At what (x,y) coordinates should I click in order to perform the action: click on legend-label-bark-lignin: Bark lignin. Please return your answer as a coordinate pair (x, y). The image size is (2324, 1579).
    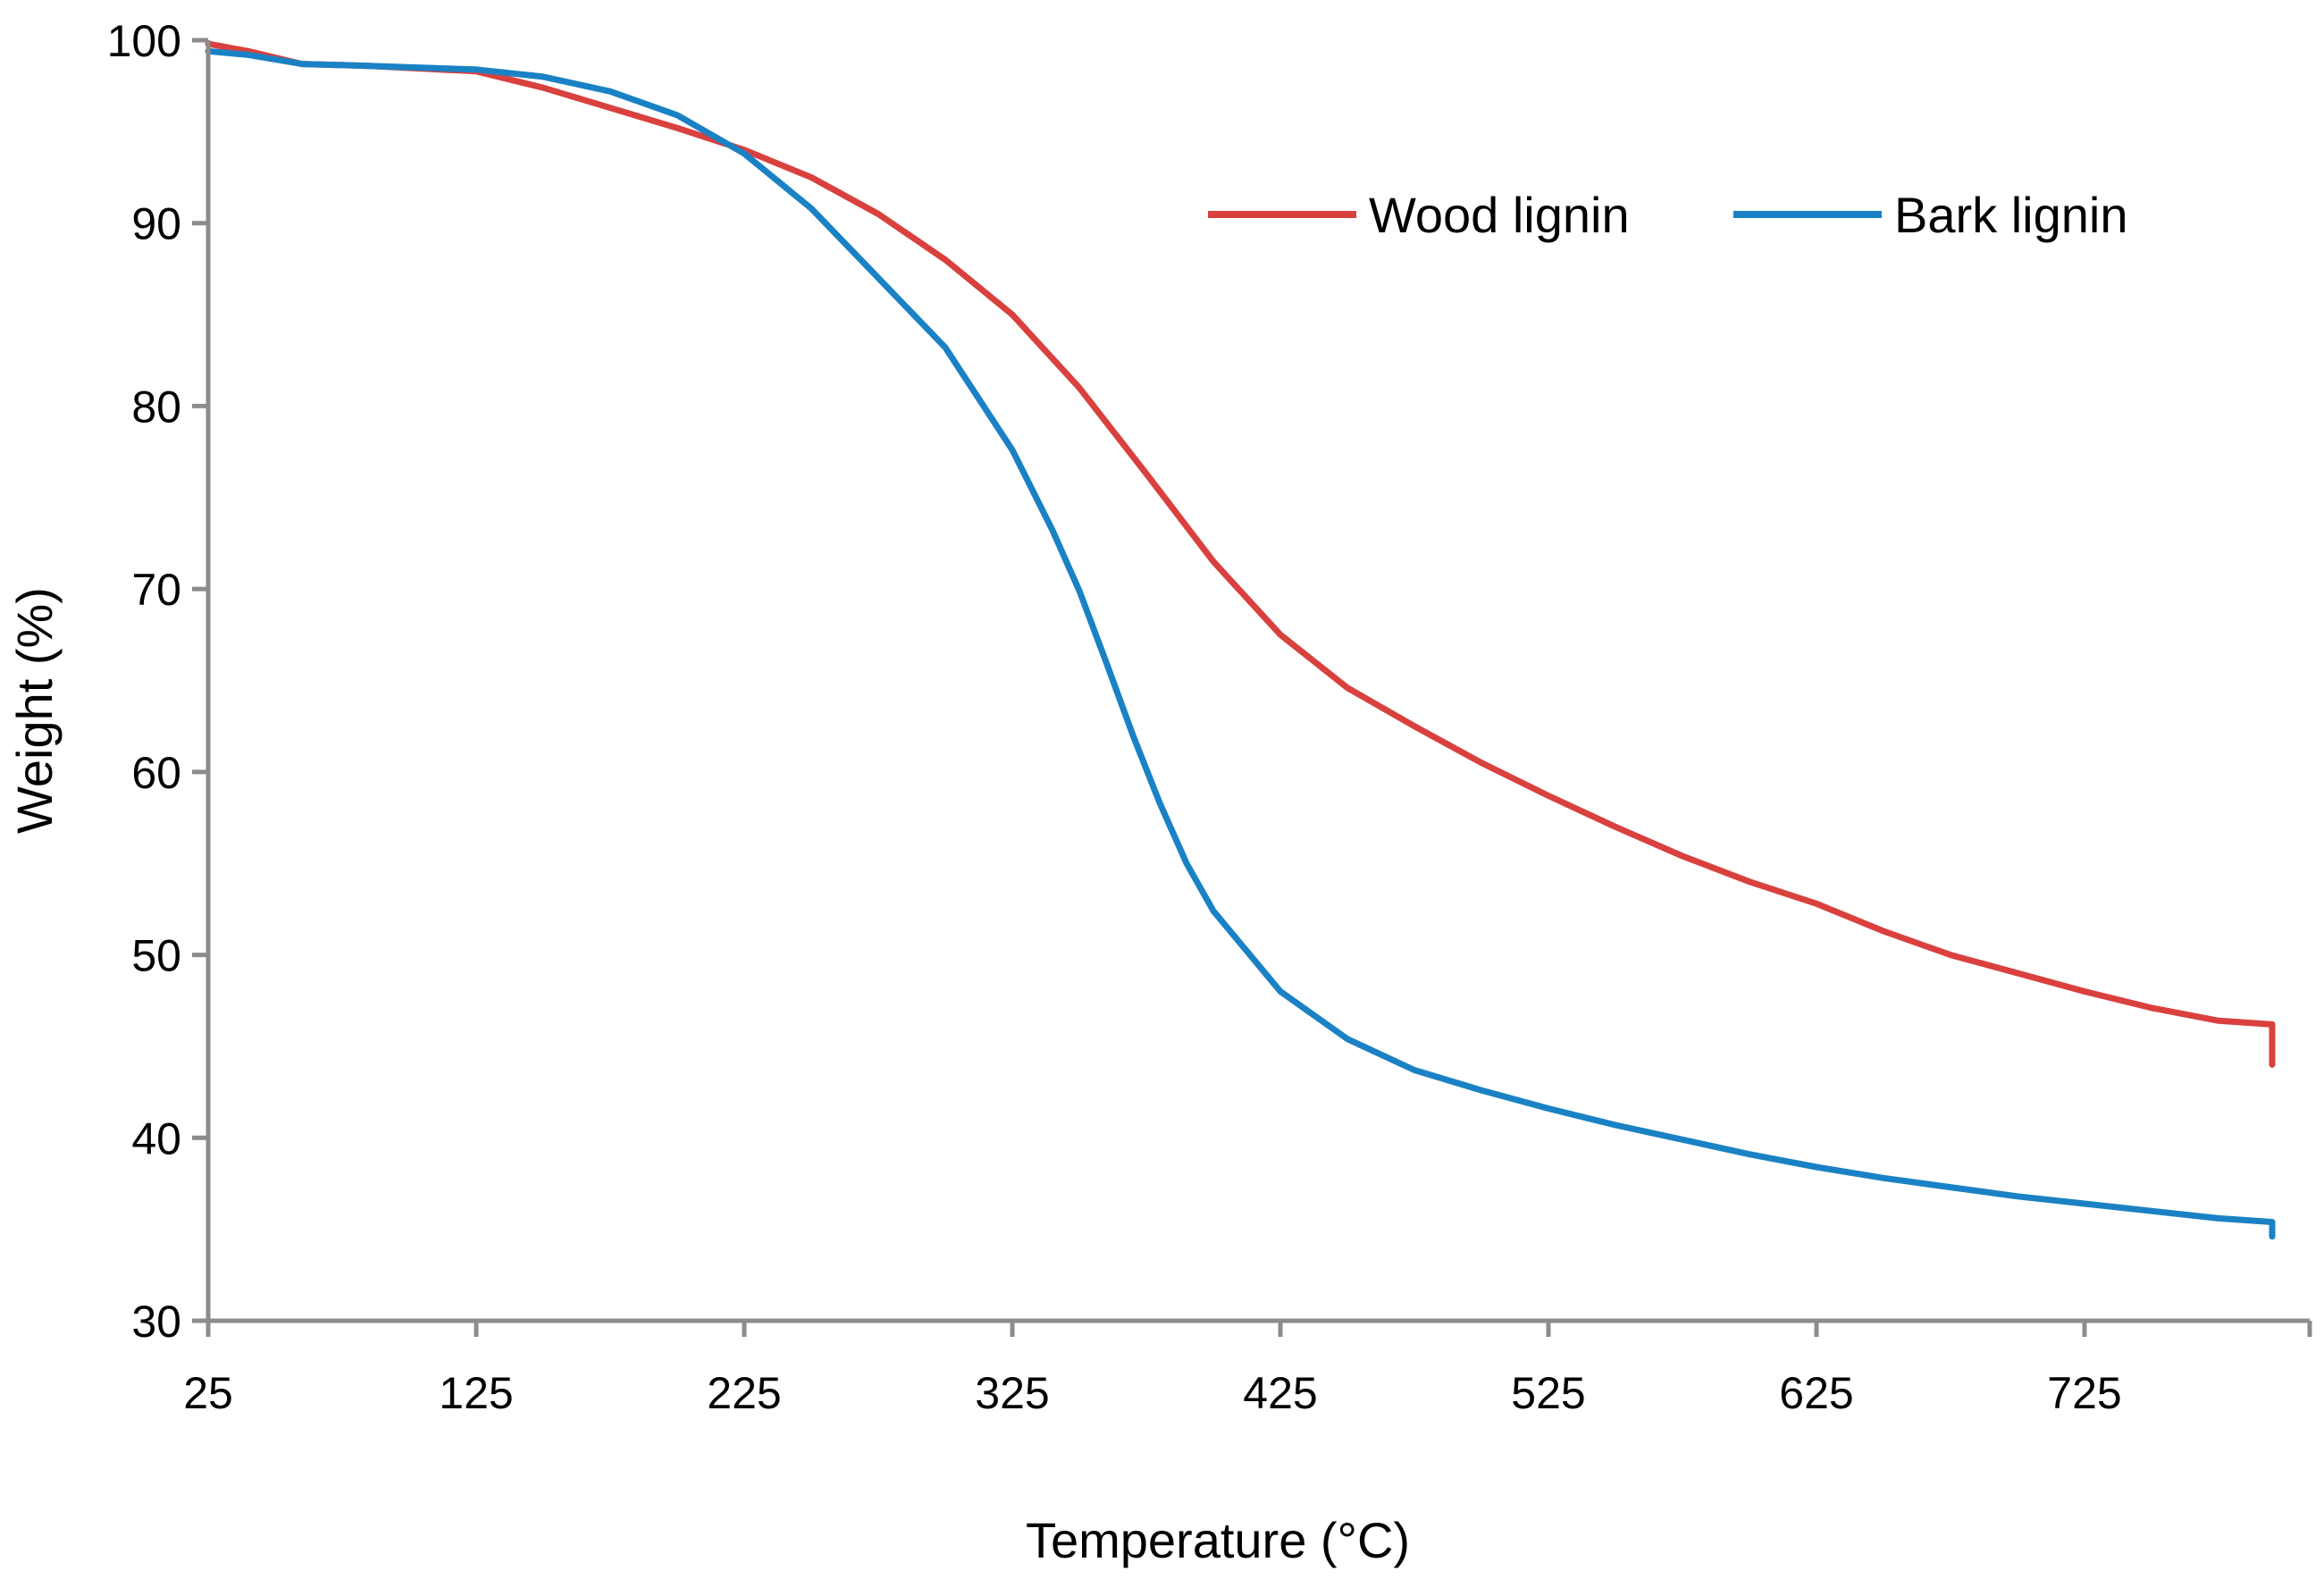
    Looking at the image, I should click on (2010, 215).